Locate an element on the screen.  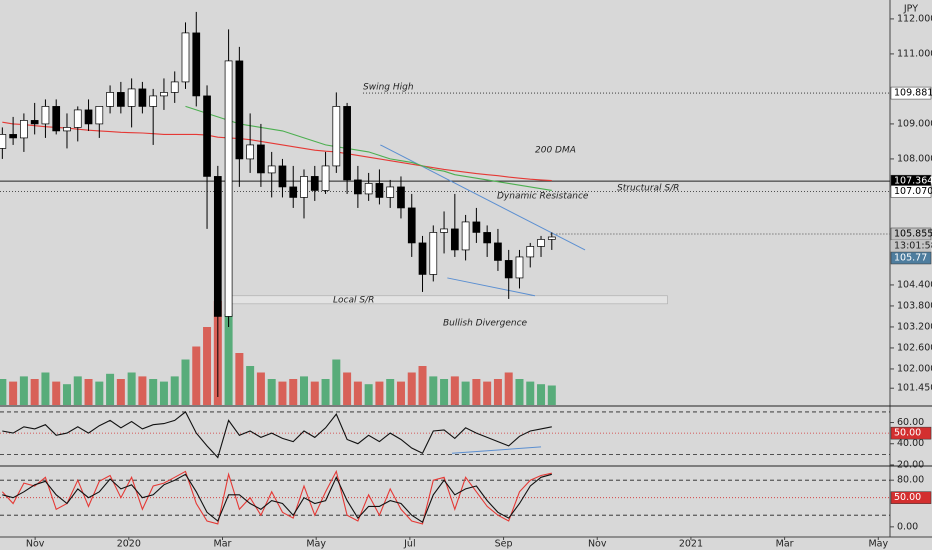
annotation: Dynamic Resistance is located at coordinates (543, 197).